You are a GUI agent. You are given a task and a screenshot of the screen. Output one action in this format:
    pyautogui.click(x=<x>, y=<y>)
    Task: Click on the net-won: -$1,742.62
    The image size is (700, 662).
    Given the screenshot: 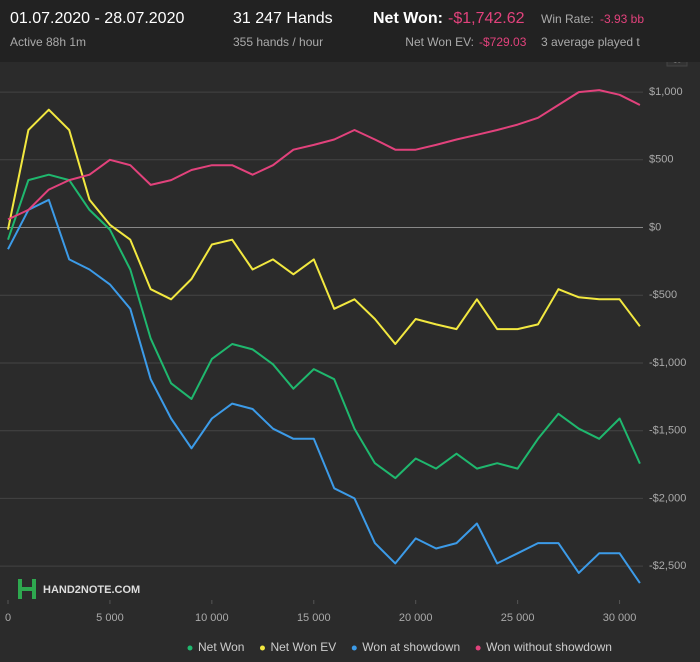 What is the action you would take?
    pyautogui.click(x=486, y=18)
    